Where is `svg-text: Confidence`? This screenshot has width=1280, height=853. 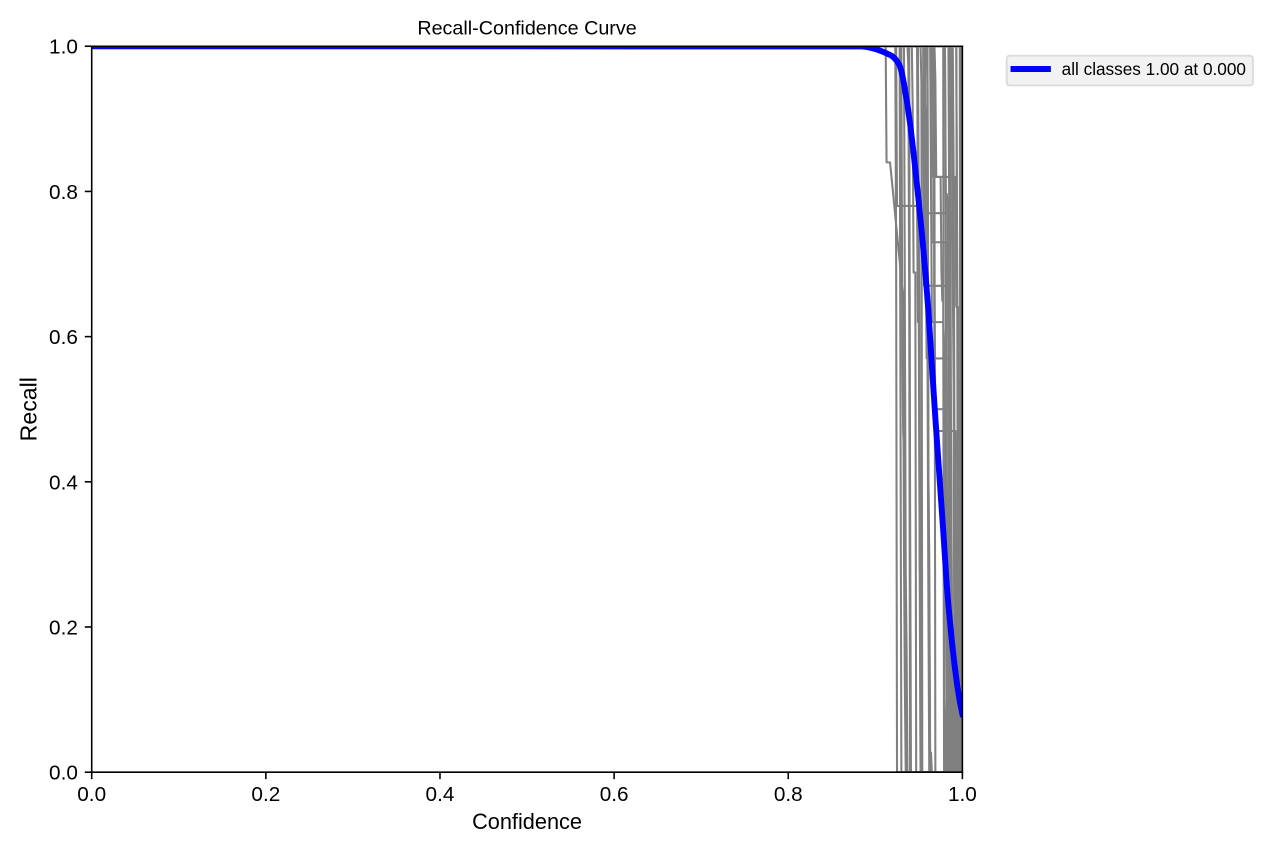
svg-text: Confidence is located at coordinates (527, 821).